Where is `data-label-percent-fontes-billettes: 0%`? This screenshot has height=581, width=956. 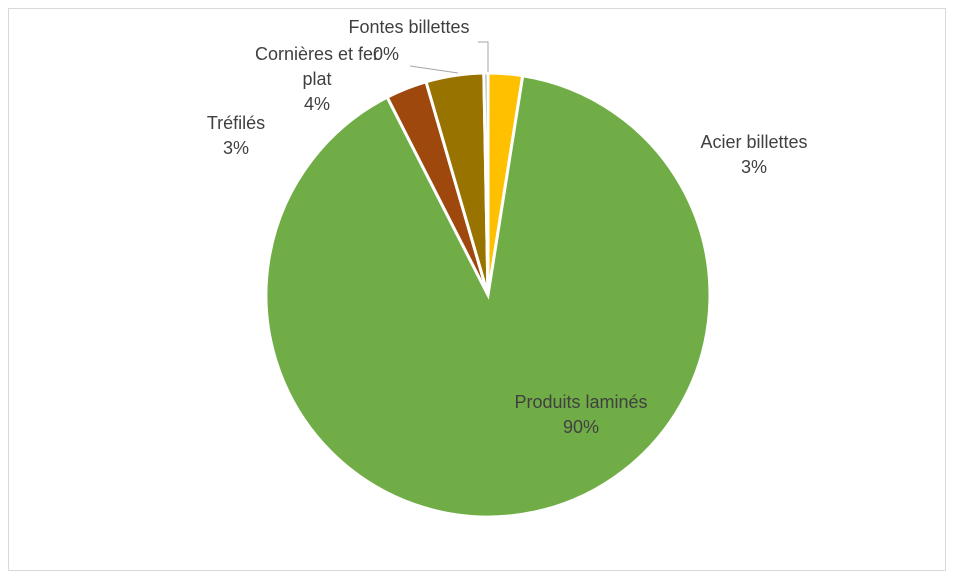 data-label-percent-fontes-billettes: 0% is located at coordinates (386, 54).